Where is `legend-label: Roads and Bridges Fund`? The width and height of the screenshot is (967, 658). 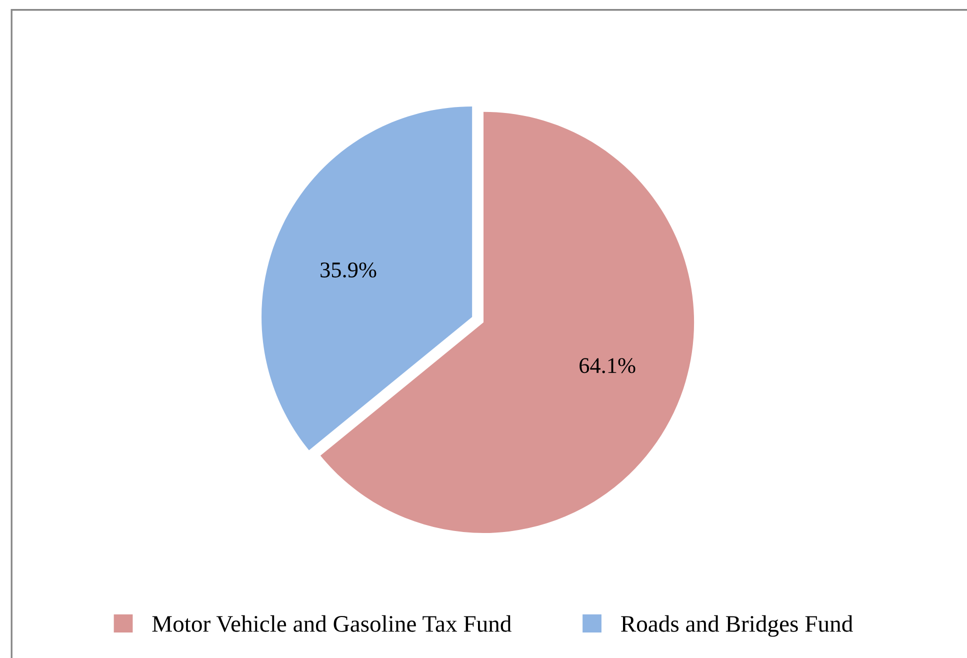
legend-label: Roads and Bridges Fund is located at coordinates (737, 626).